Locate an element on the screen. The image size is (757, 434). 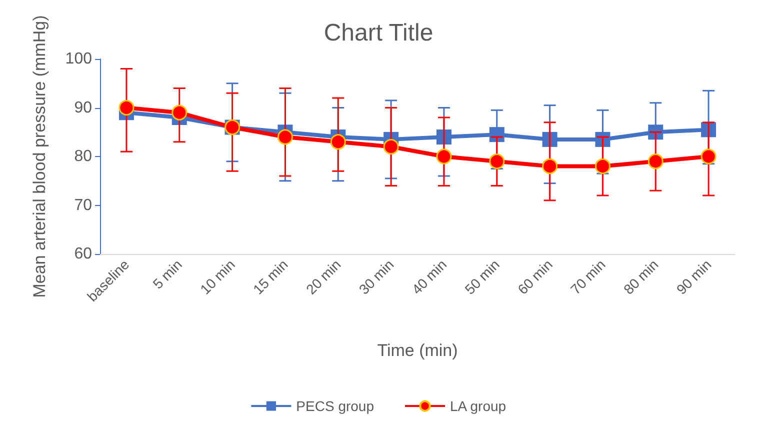
x-tick-label: 70 min is located at coordinates (587, 277).